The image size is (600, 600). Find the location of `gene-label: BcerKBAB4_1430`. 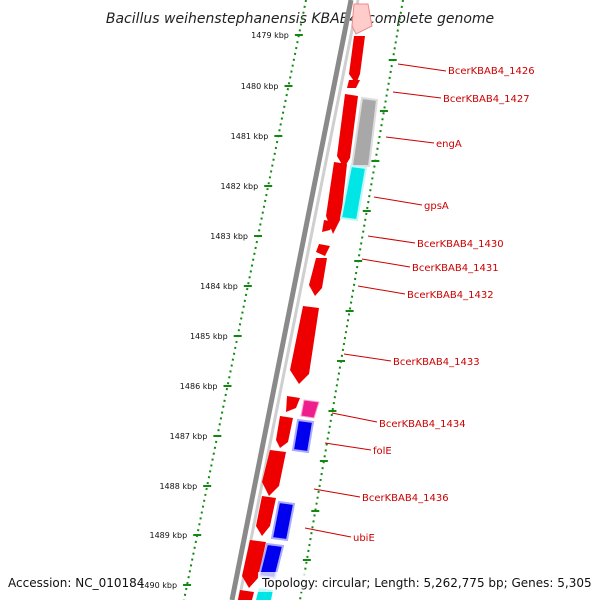

gene-label: BcerKBAB4_1430 is located at coordinates (460, 244).